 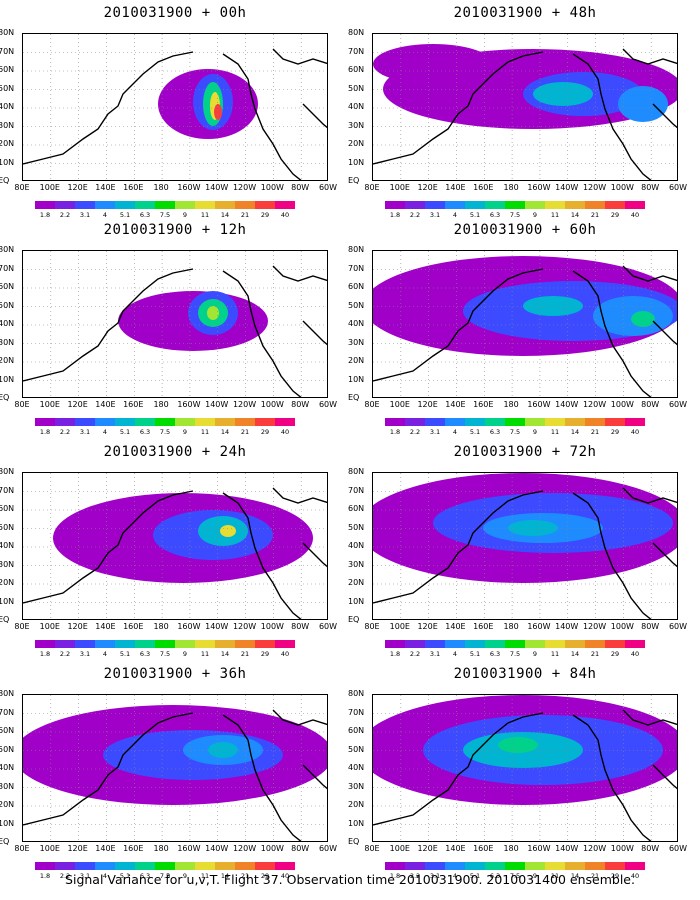 What do you see at coordinates (515, 432) in the screenshot?
I see `colorbar-label: 7.5` at bounding box center [515, 432].